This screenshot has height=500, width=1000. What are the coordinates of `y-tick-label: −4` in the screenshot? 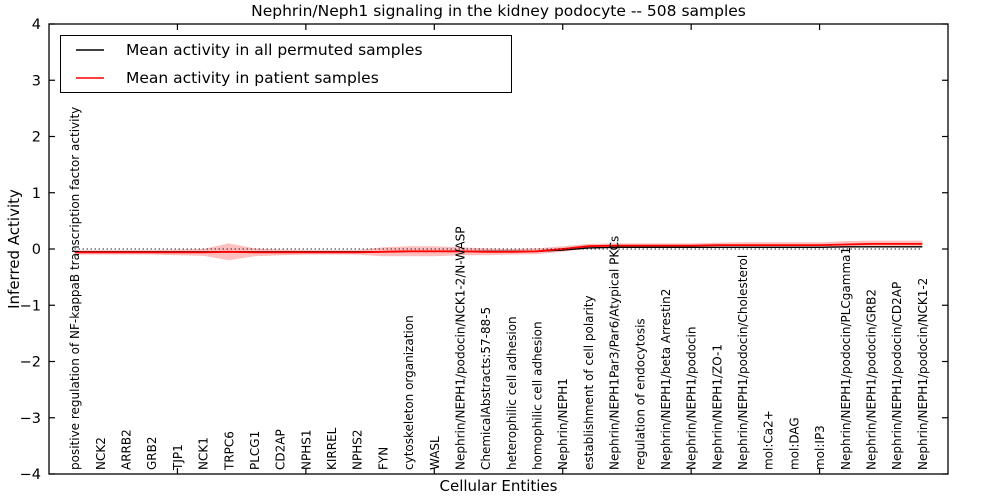 It's located at (30, 475).